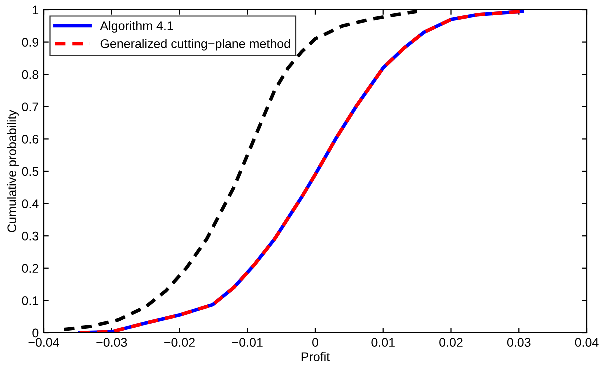  Describe the element at coordinates (316, 357) in the screenshot. I see `x-axis-title: Profit` at that location.